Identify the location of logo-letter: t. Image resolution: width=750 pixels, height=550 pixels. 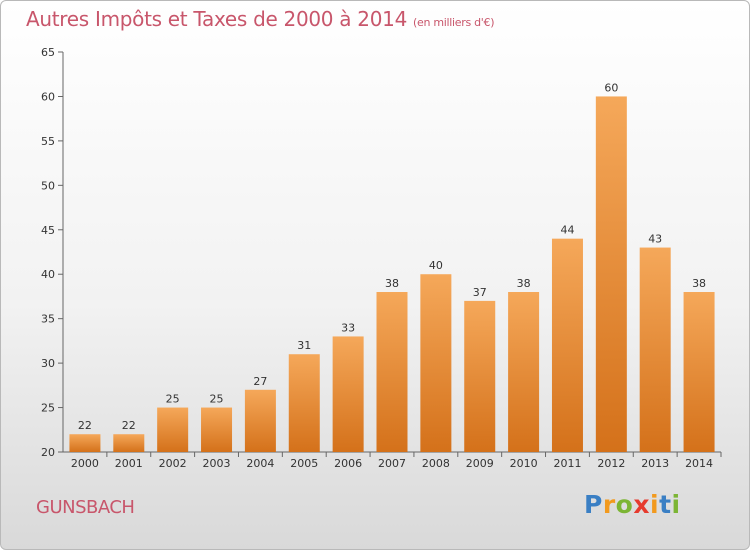
(665, 504).